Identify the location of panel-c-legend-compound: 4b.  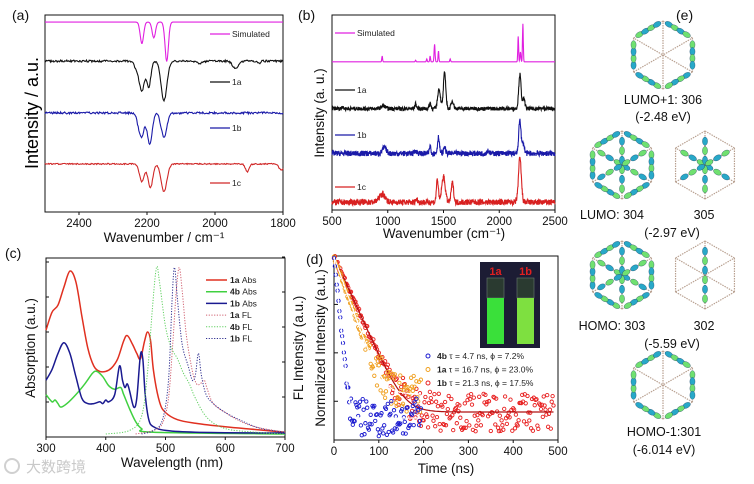
(236, 327).